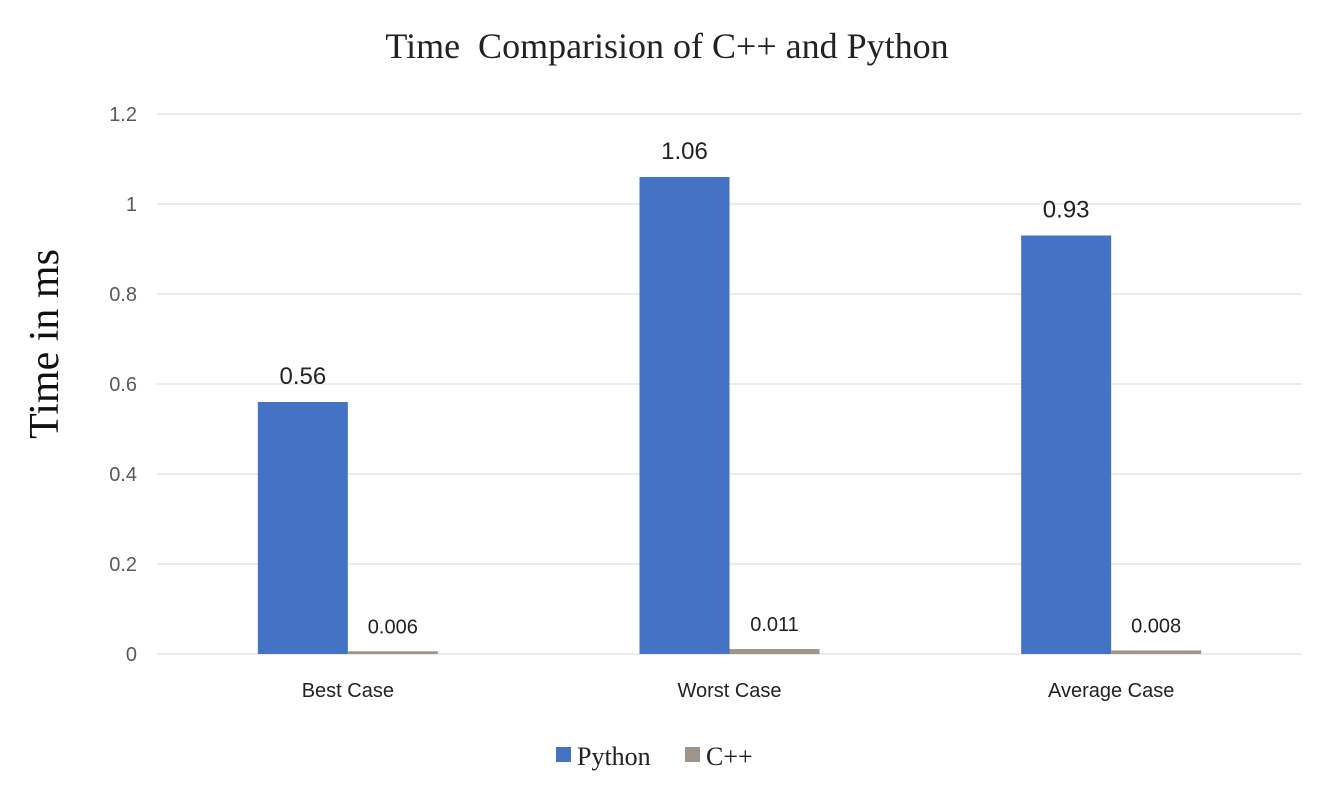  Describe the element at coordinates (654, 756) in the screenshot. I see `legend: Python C++` at that location.